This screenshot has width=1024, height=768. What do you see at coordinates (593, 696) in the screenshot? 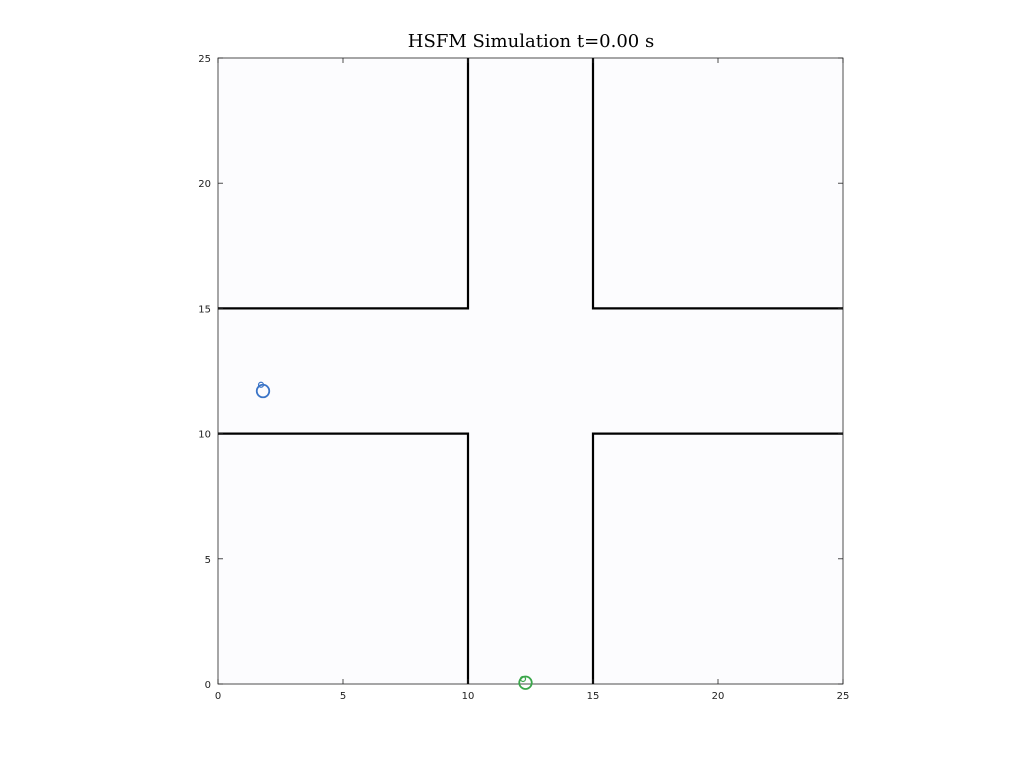
I see `x-tick-label: 15` at bounding box center [593, 696].